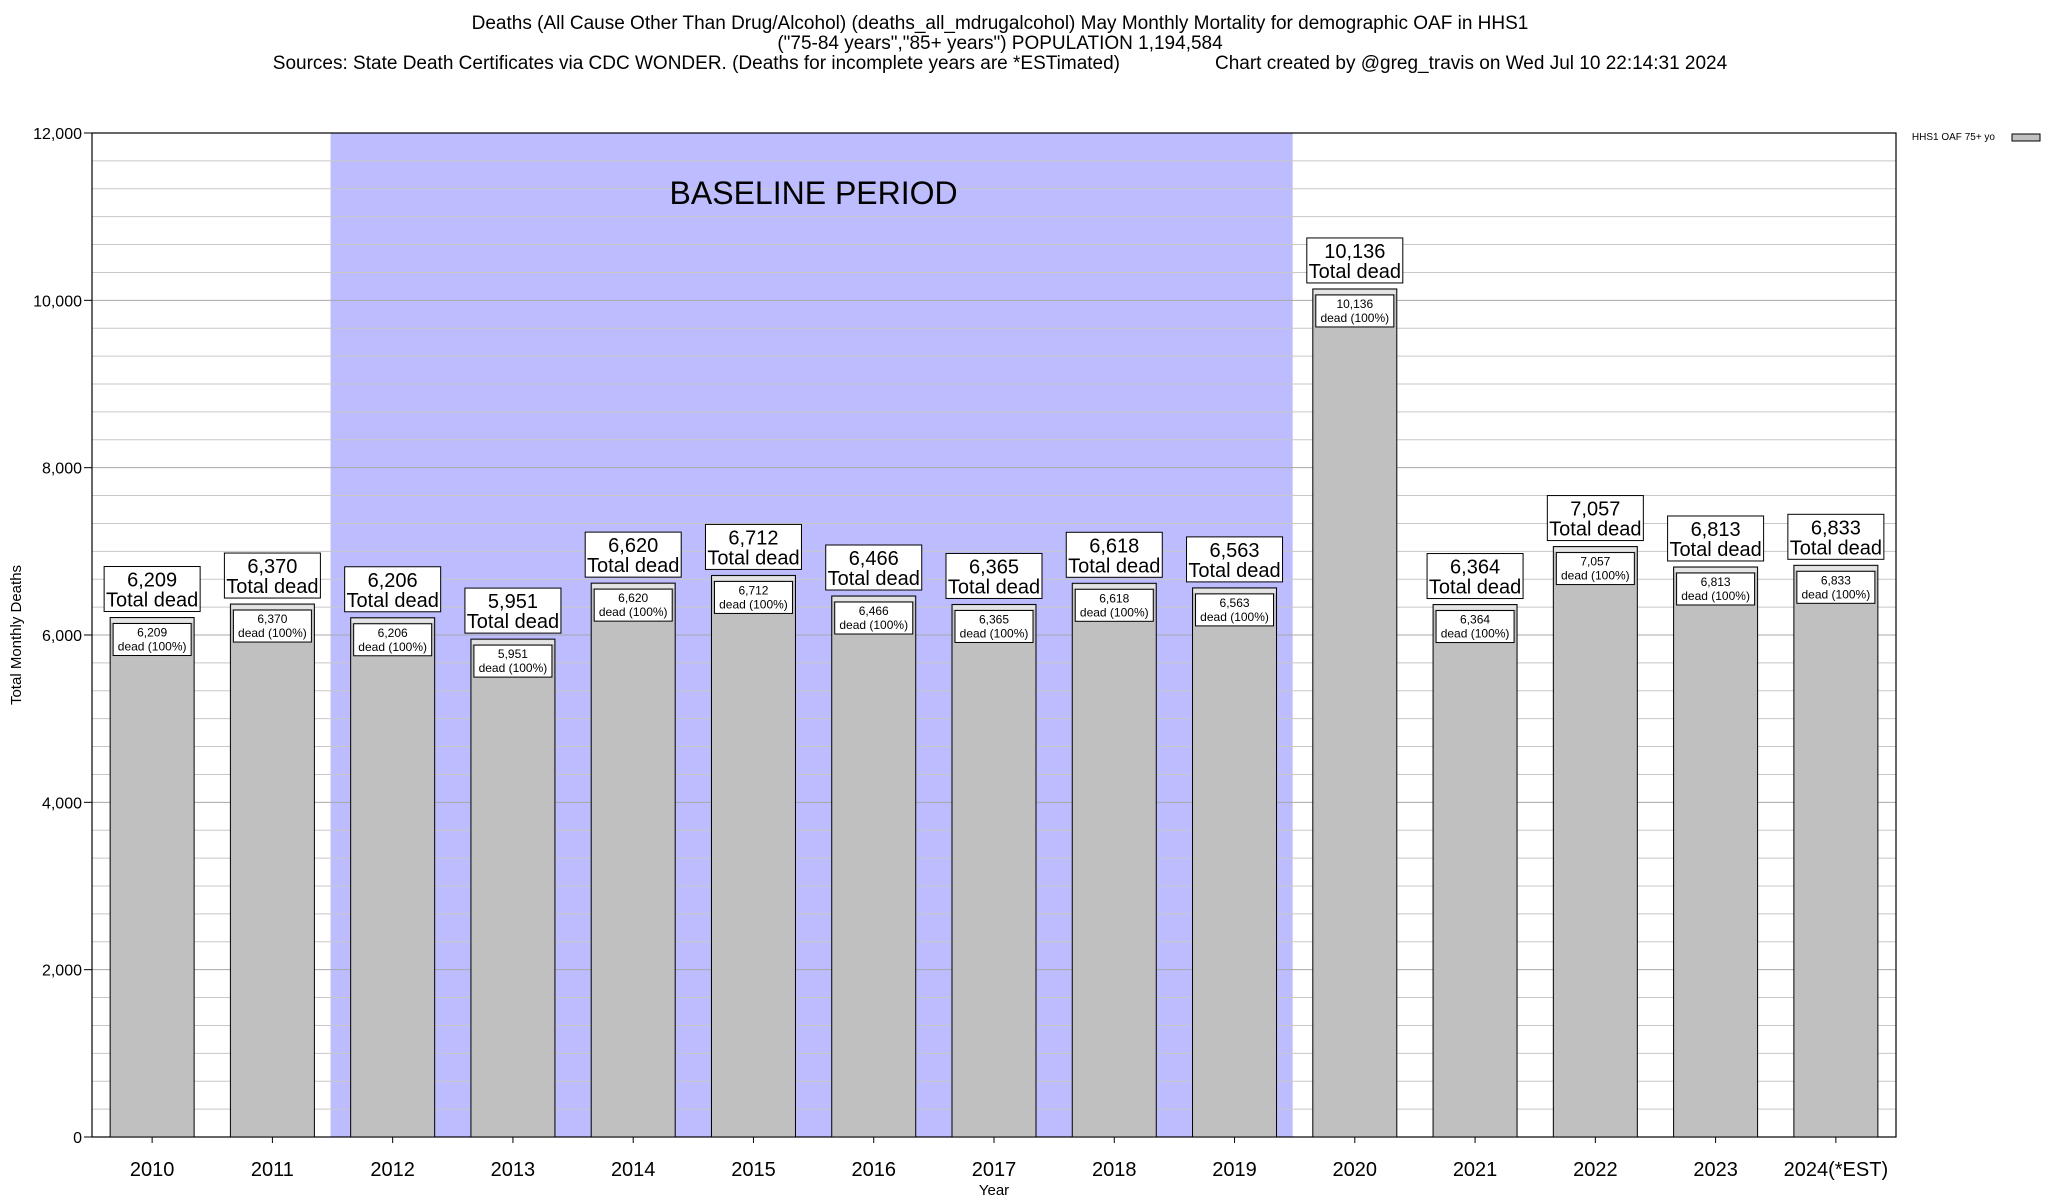  What do you see at coordinates (152, 581) in the screenshot?
I see `total-value-label: 6,209` at bounding box center [152, 581].